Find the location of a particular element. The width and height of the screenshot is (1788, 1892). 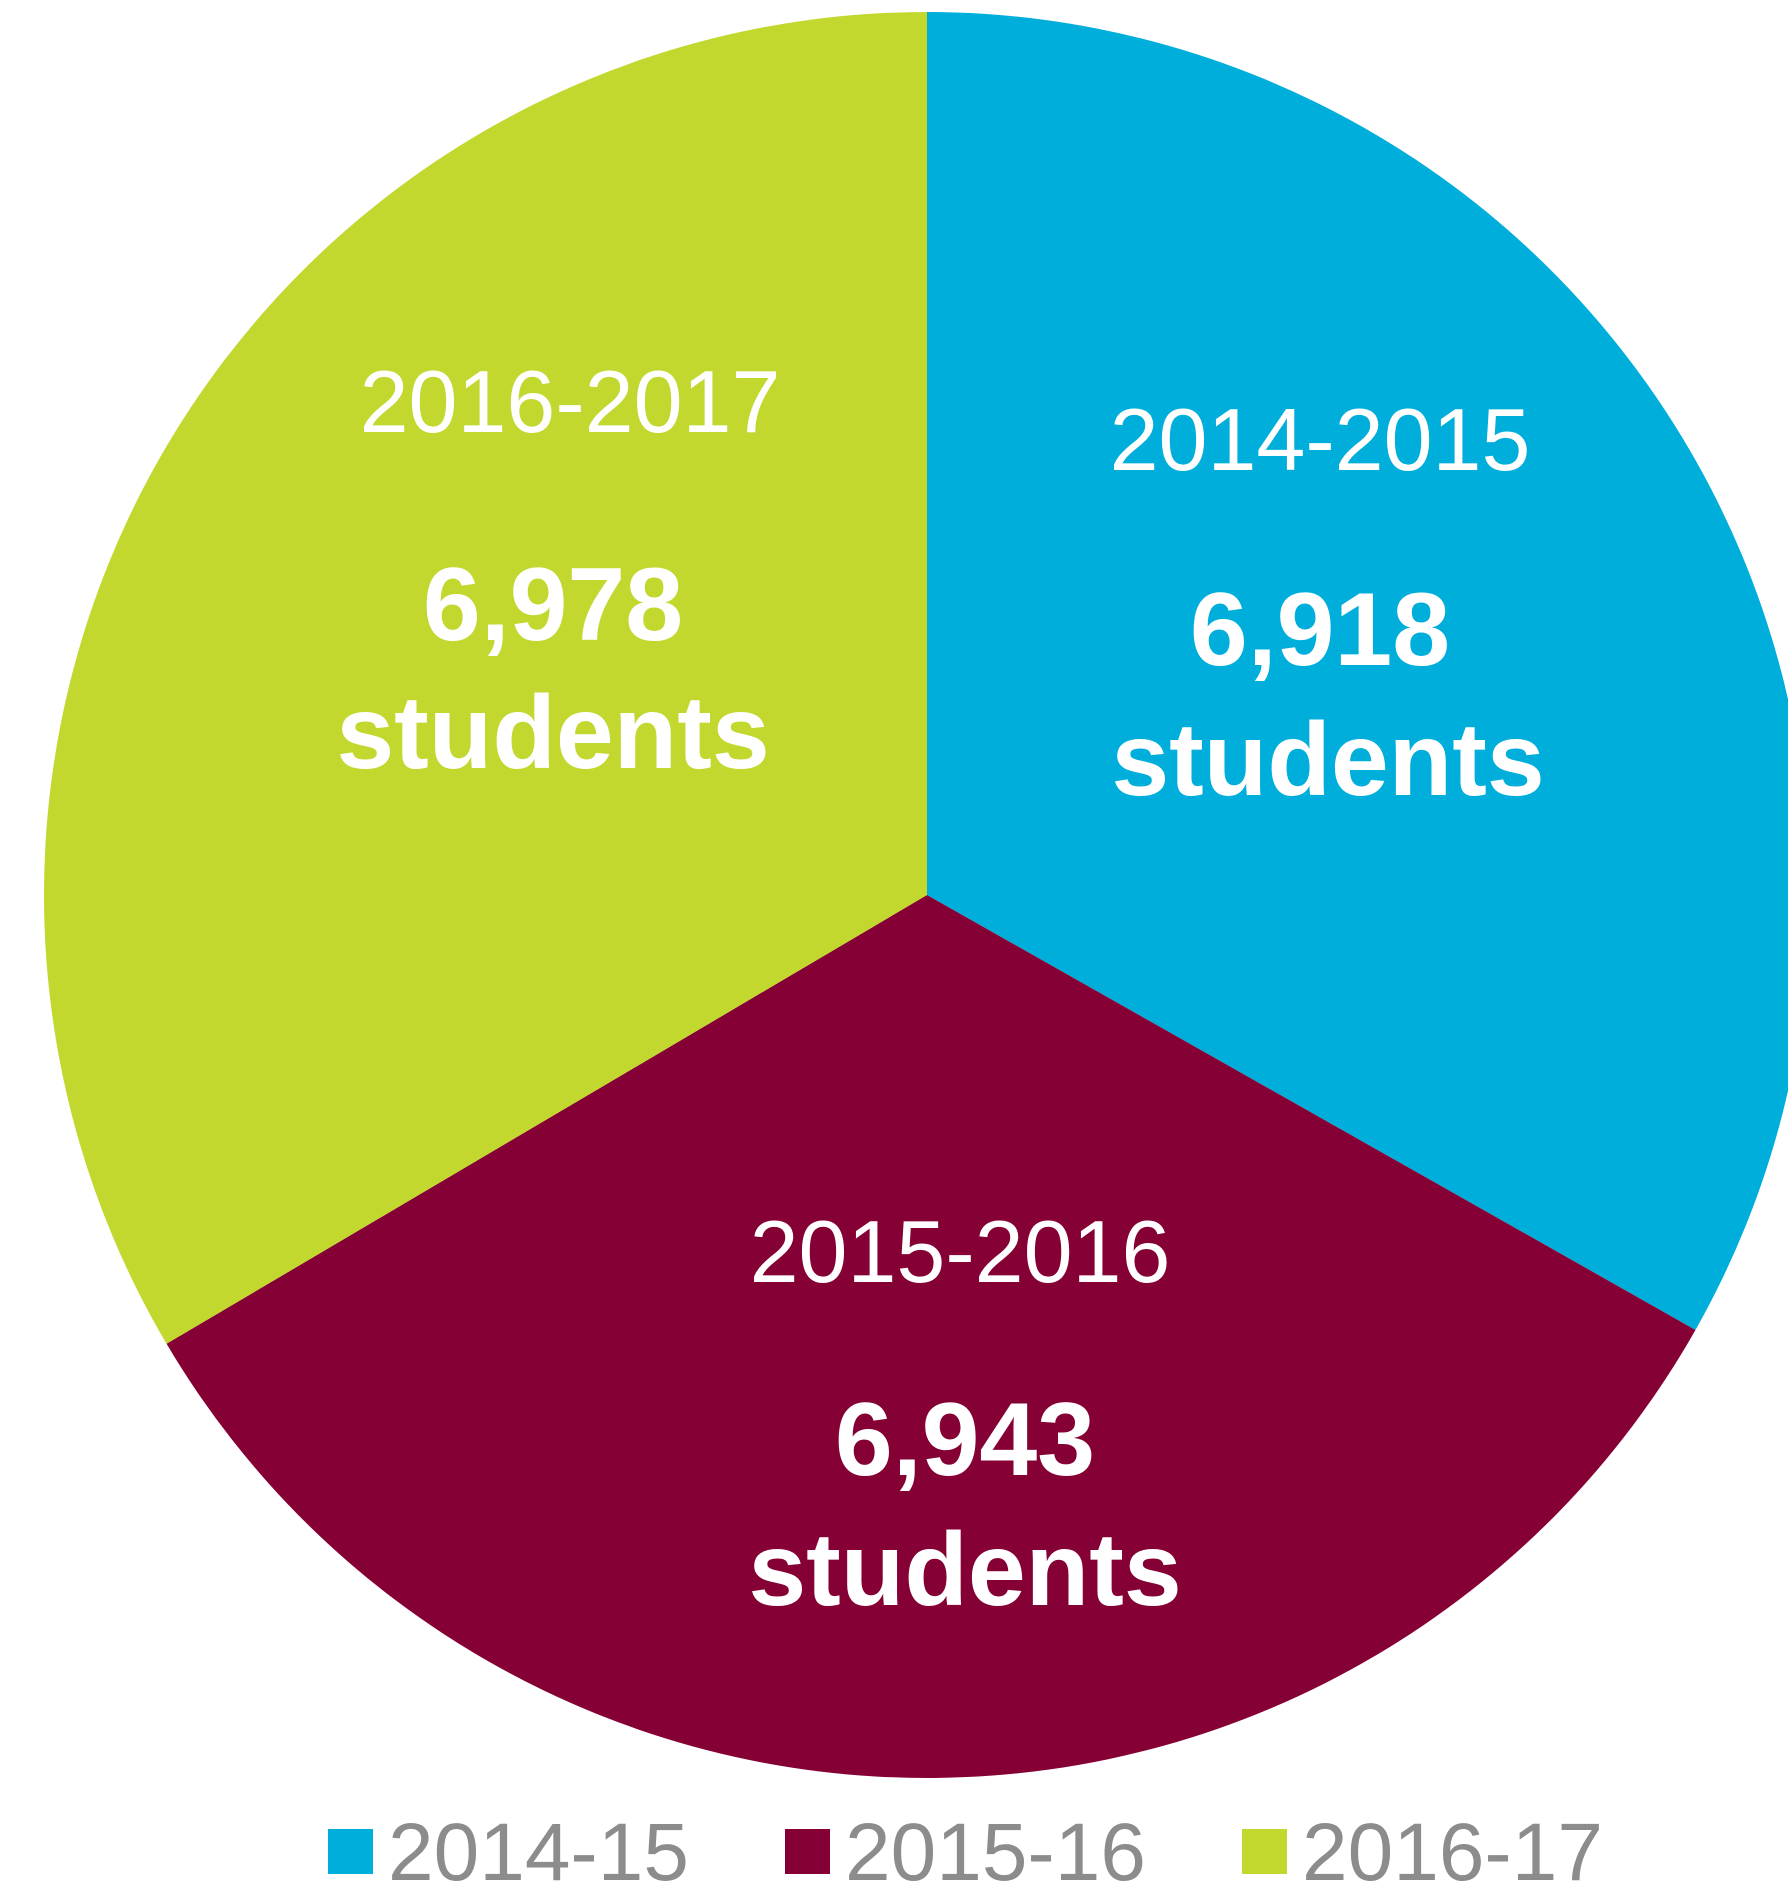

slice-label-2016-17: 2016-2017 6,978 students is located at coordinates (558, 571).